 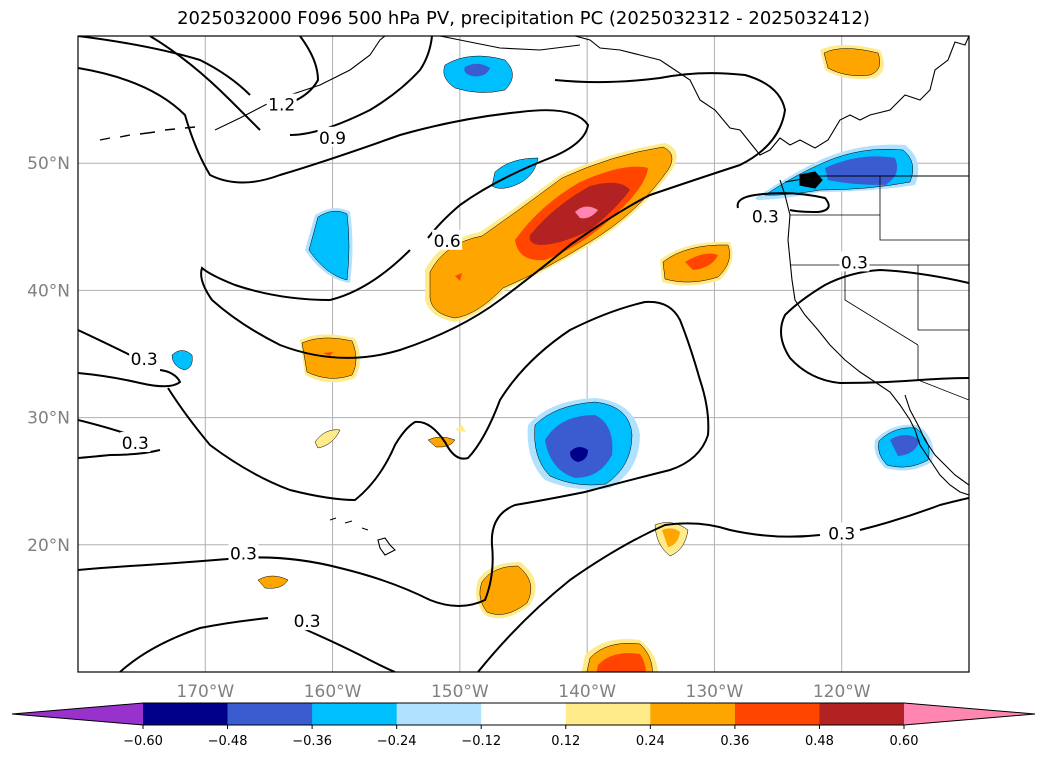 What do you see at coordinates (48, 419) in the screenshot?
I see `lat-label: 30°N` at bounding box center [48, 419].